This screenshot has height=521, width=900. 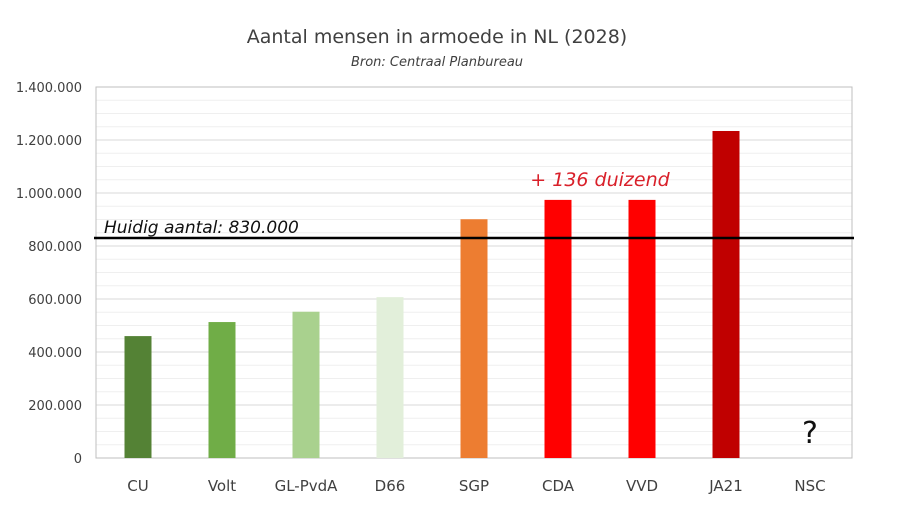 I want to click on bar-volt, so click(x=222, y=390).